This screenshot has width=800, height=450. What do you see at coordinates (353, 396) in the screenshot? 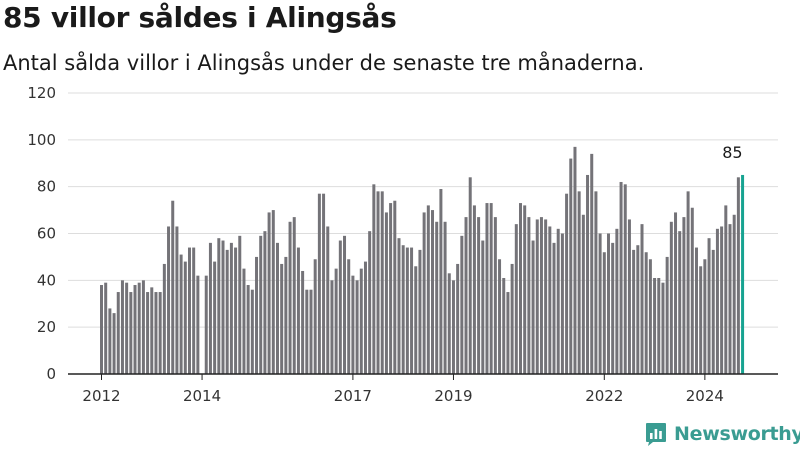
I see `x-tick-label: 2017` at bounding box center [353, 396].